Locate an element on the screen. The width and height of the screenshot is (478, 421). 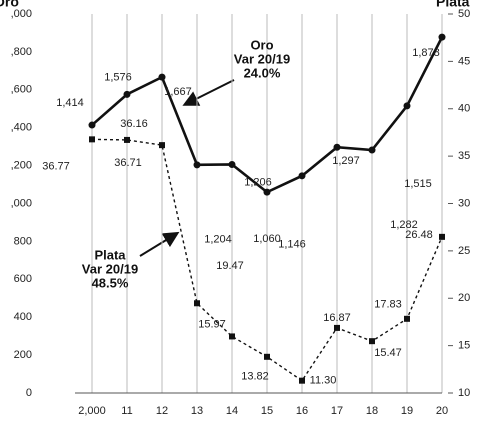
data-label: 1,297 is located at coordinates (346, 161).